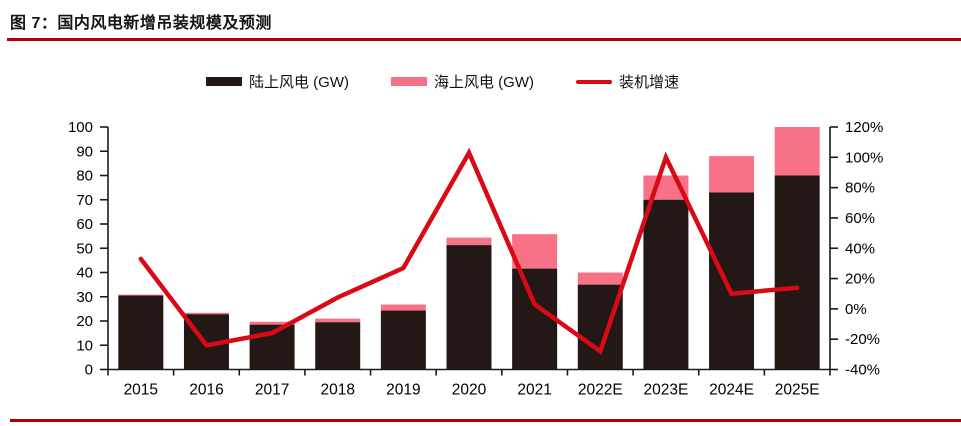 The height and width of the screenshot is (426, 961). What do you see at coordinates (860, 248) in the screenshot?
I see `right-axis-tick-label: 40%` at bounding box center [860, 248].